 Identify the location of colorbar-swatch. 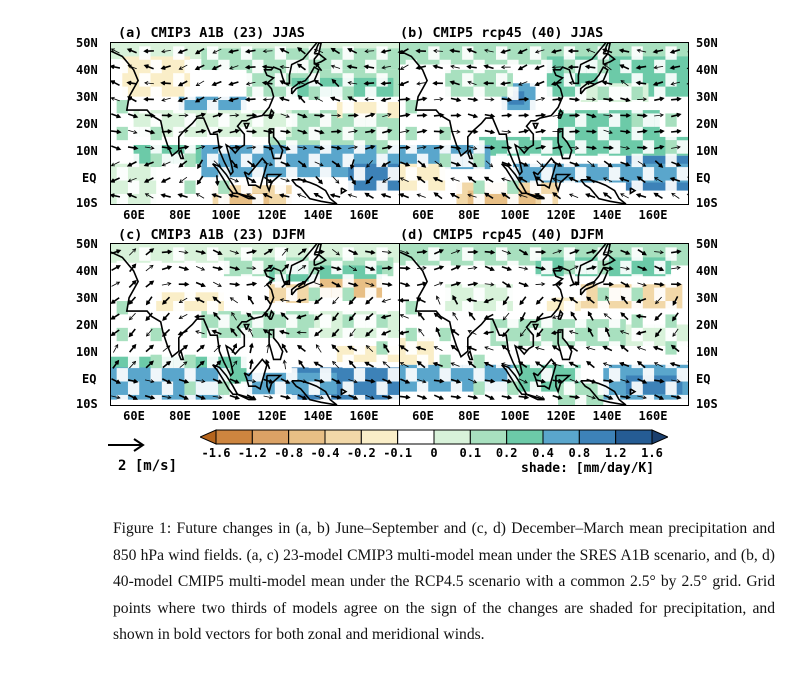
(597, 437).